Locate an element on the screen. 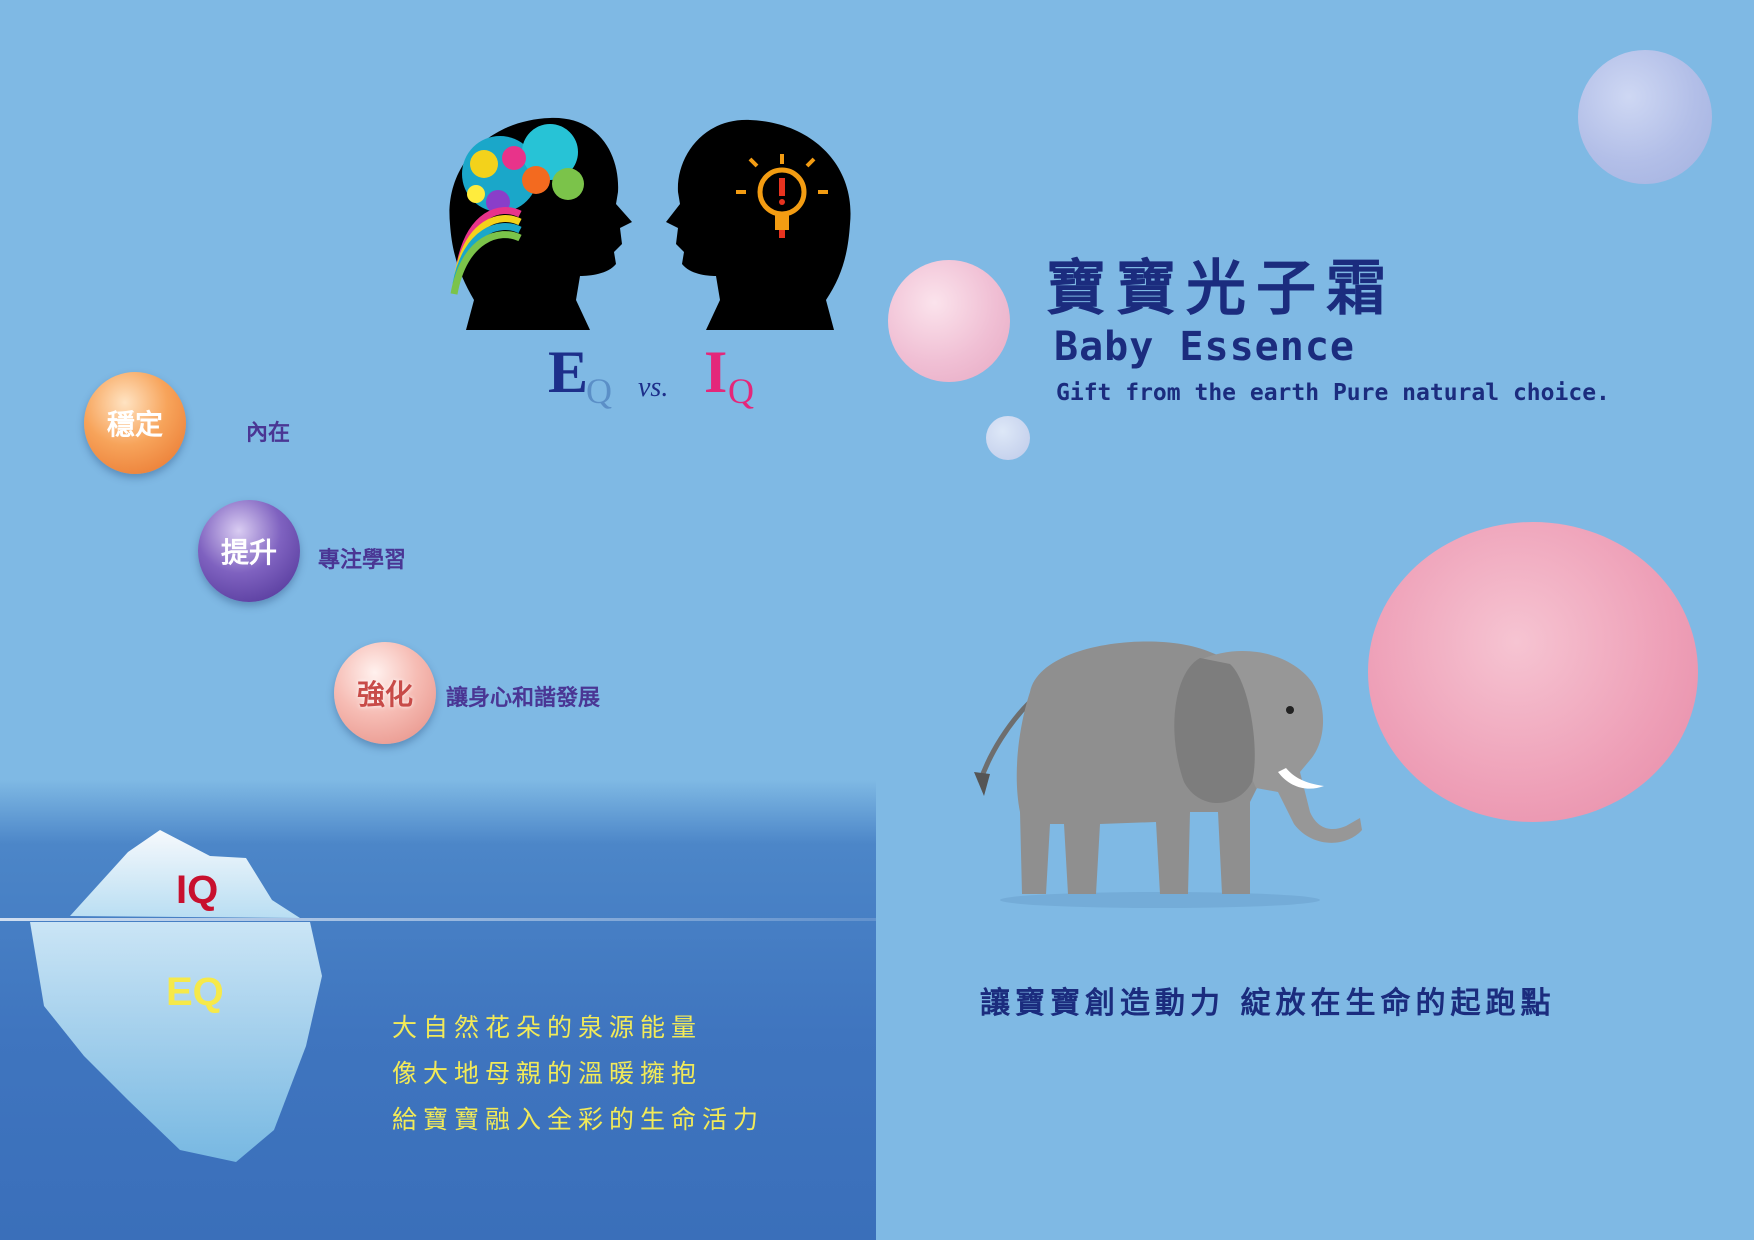  product-title-english: Baby Essence is located at coordinates (1204, 347).